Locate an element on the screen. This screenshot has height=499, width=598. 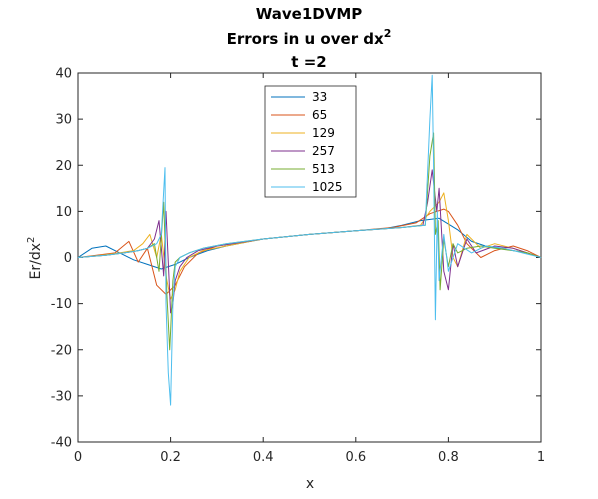
legend-label-513: 513 is located at coordinates (323, 169).